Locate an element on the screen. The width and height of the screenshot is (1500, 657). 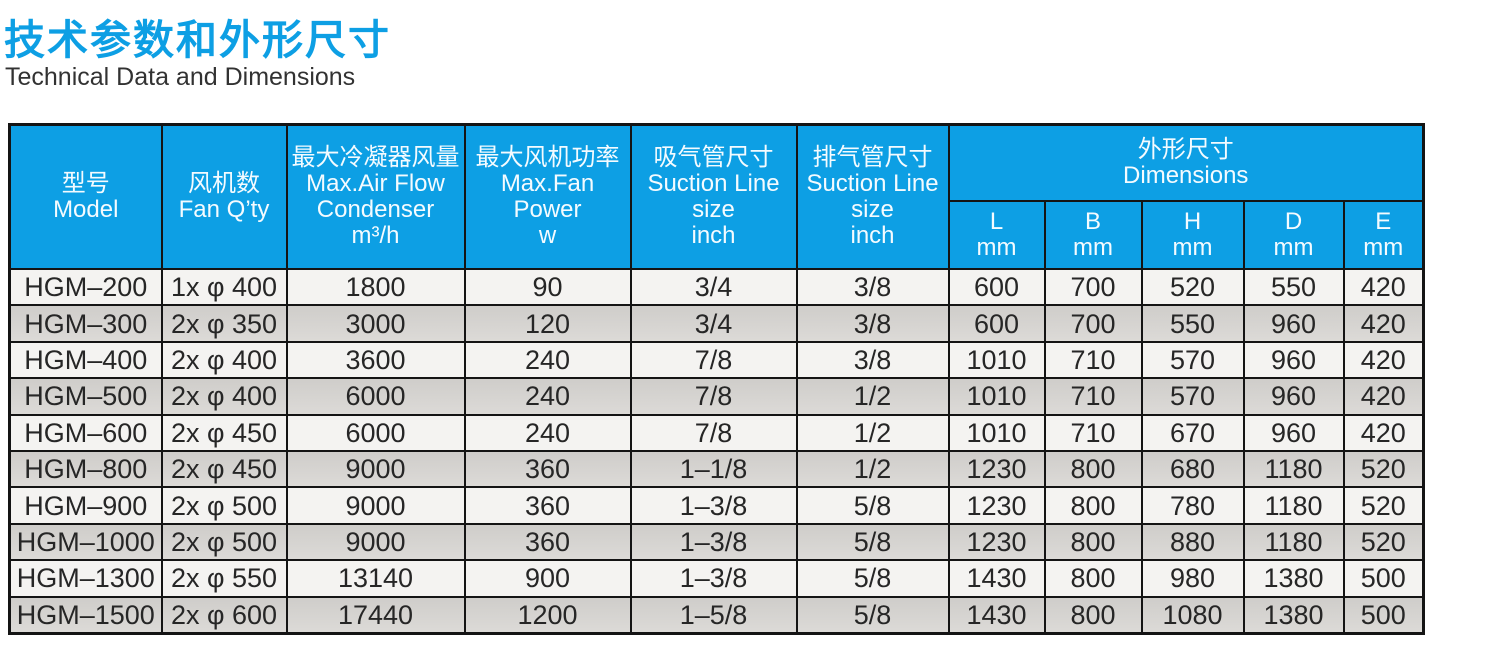
cell-dim_h: 880 is located at coordinates (1192, 542).